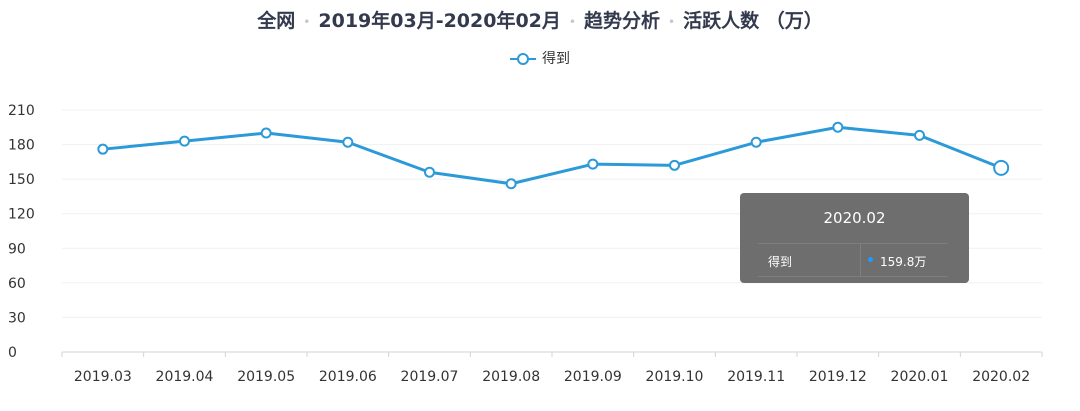 This screenshot has width=1080, height=411. What do you see at coordinates (556, 59) in the screenshot?
I see `legend-label: 得到` at bounding box center [556, 59].